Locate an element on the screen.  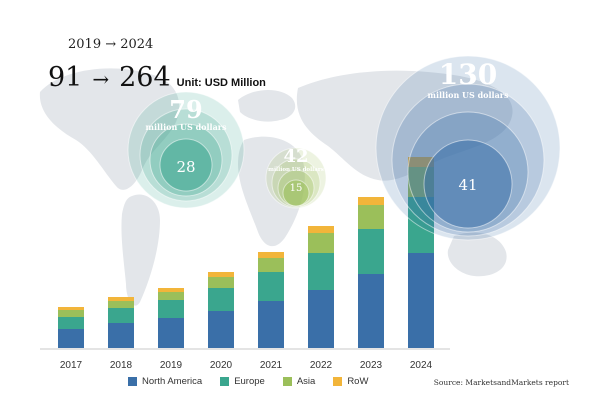
arrow-icon: → is located at coordinates (101, 79).